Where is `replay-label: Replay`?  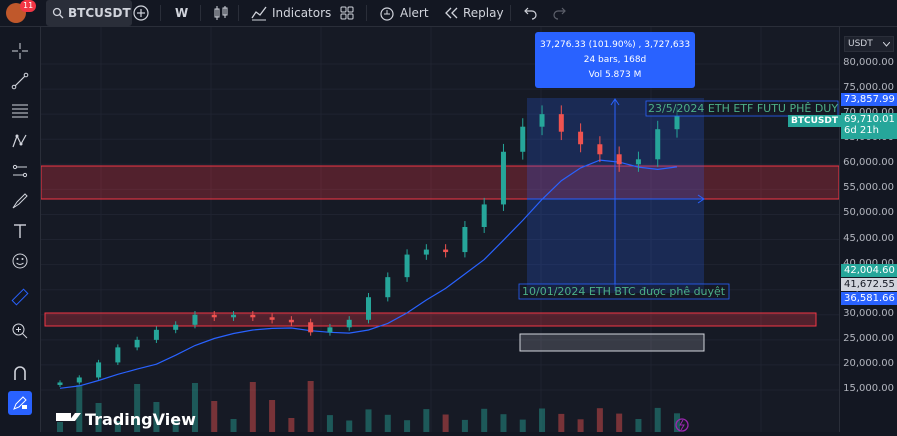 replay-label: Replay is located at coordinates (483, 13).